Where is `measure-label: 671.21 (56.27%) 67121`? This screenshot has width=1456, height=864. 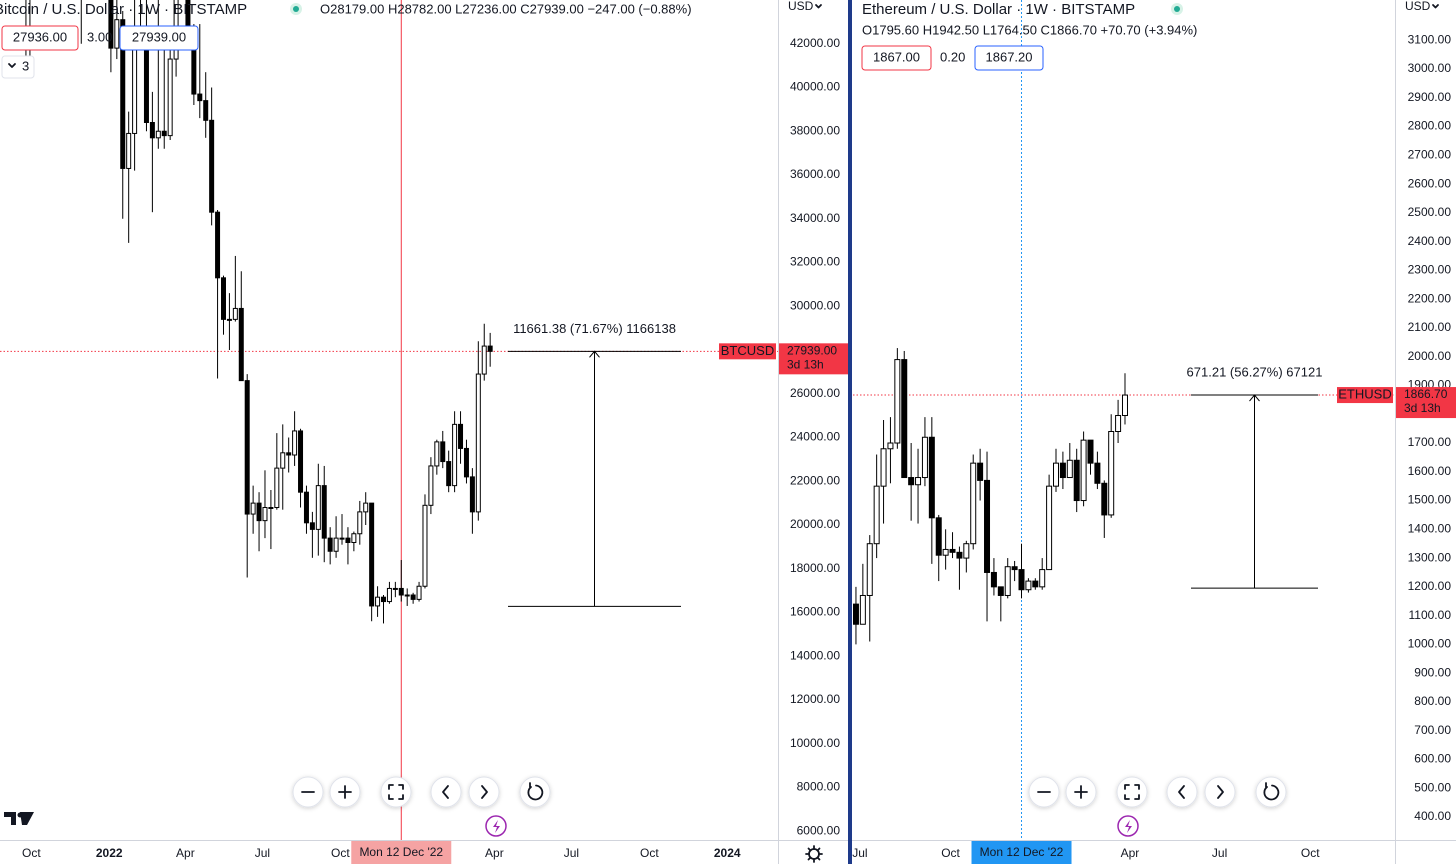 measure-label: 671.21 (56.27%) 67121 is located at coordinates (1255, 371).